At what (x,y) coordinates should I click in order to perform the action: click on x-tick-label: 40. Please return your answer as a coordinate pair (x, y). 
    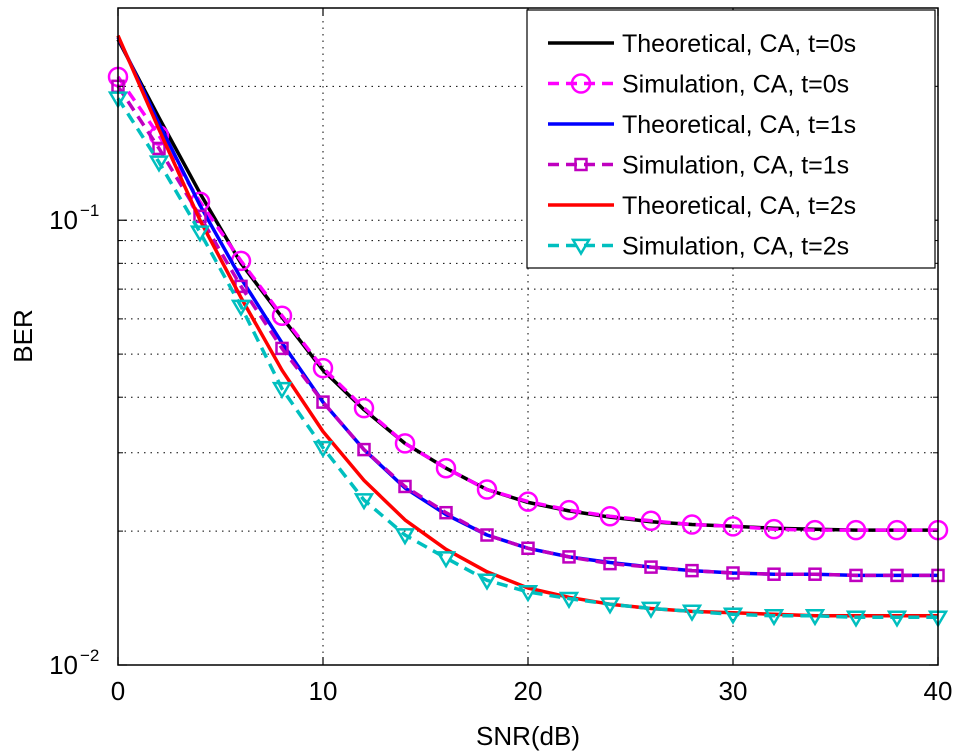
    Looking at the image, I should click on (938, 691).